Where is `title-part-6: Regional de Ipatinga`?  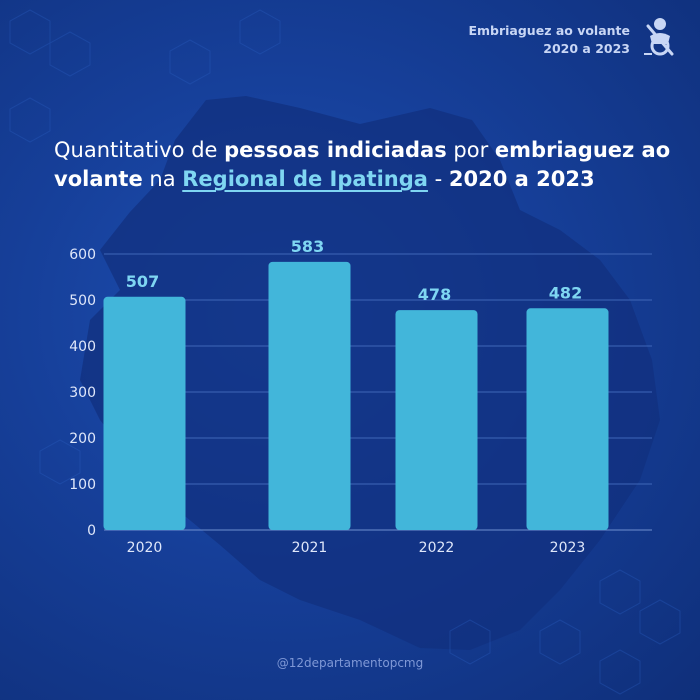
title-part-6: Regional de Ipatinga is located at coordinates (305, 179).